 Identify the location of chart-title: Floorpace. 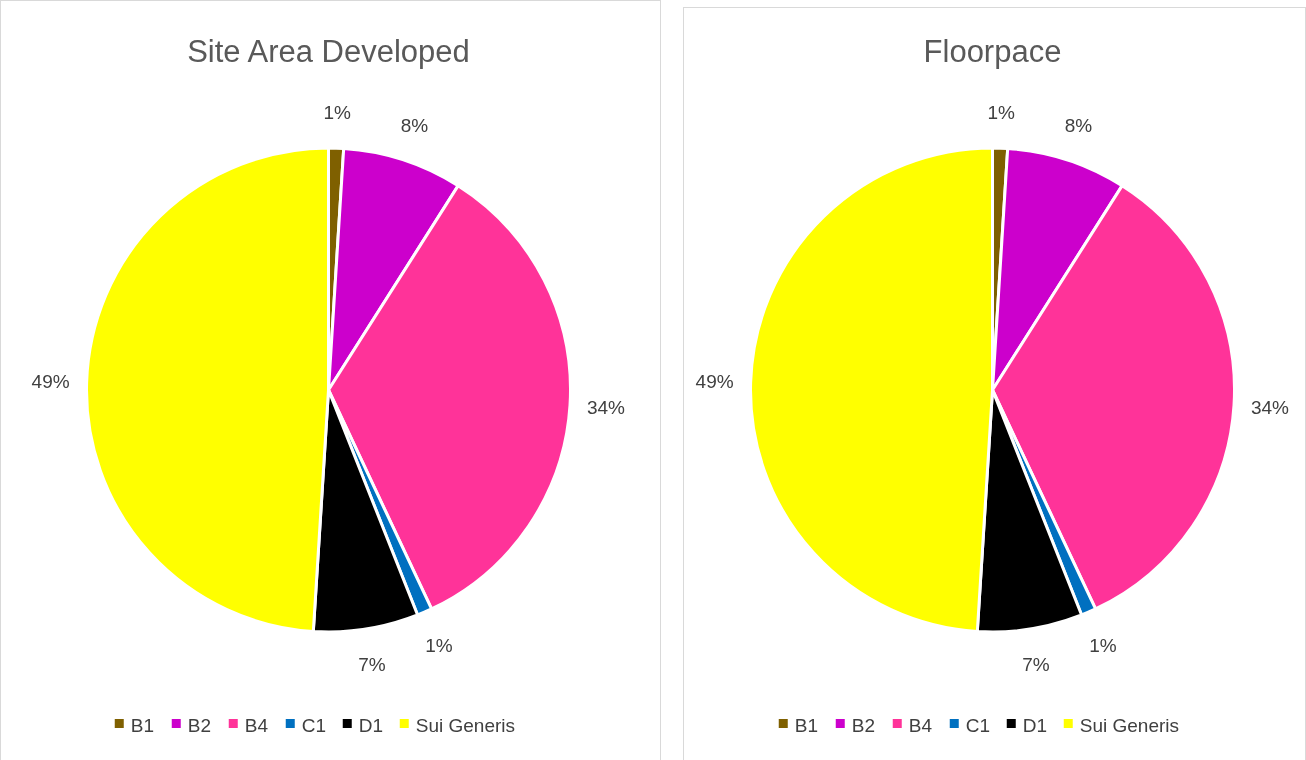
(992, 51).